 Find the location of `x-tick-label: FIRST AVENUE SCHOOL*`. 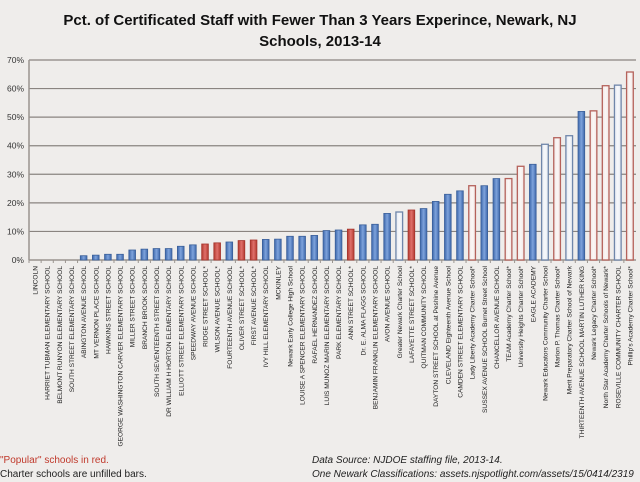

x-tick-label: FIRST AVENUE SCHOOL* is located at coordinates (254, 306).